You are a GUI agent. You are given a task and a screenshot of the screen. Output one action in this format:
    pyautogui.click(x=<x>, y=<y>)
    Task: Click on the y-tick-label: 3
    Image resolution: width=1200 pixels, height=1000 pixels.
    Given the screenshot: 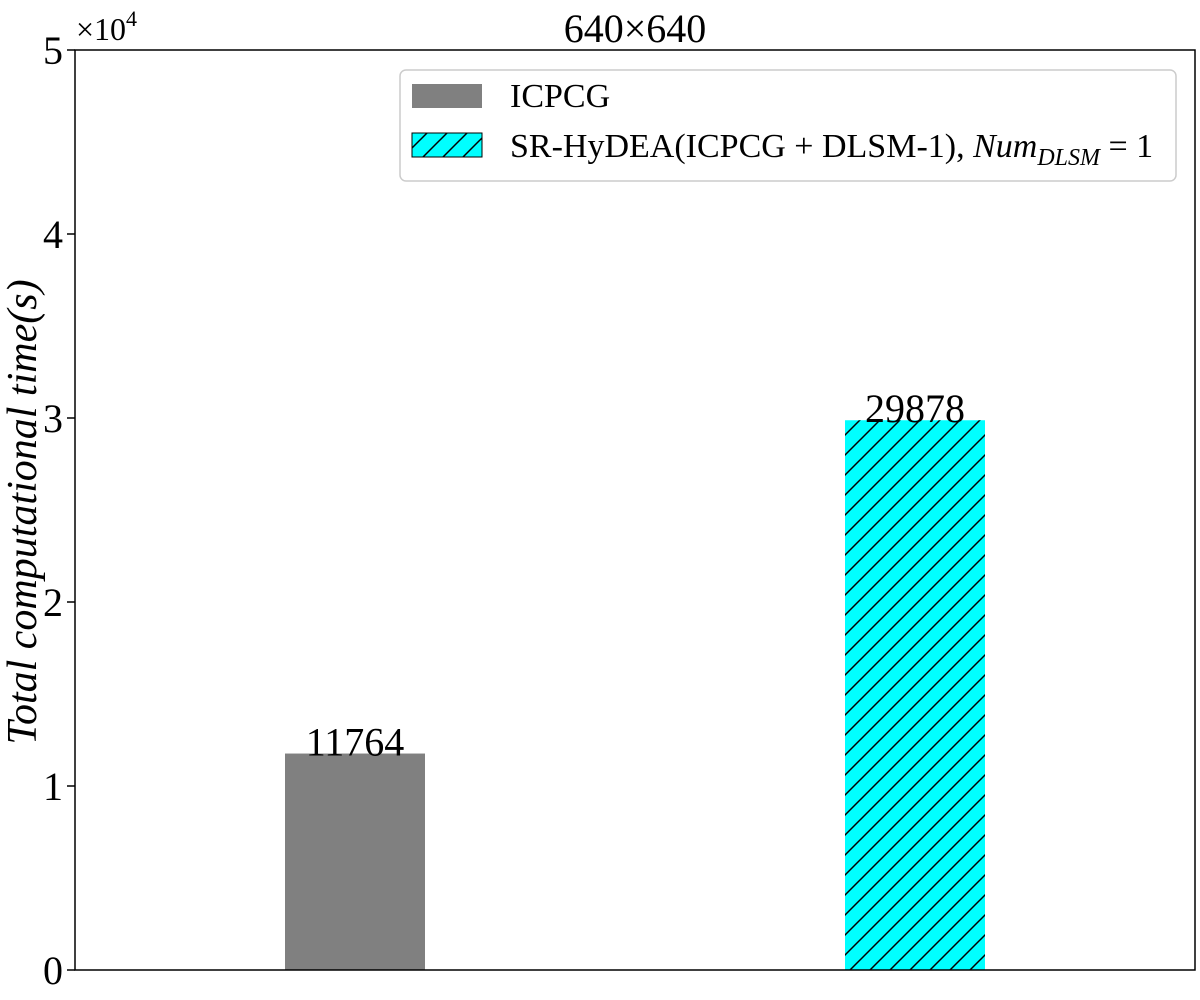 What is the action you would take?
    pyautogui.click(x=53, y=418)
    